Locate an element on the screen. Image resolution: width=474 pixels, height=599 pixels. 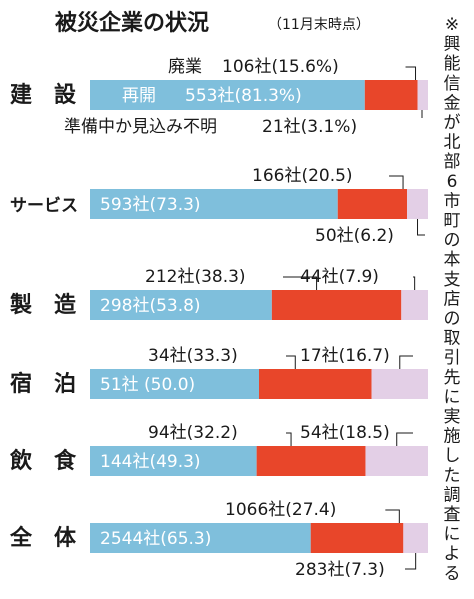
data-label-closed: 94社(32.2) is located at coordinates (193, 433).